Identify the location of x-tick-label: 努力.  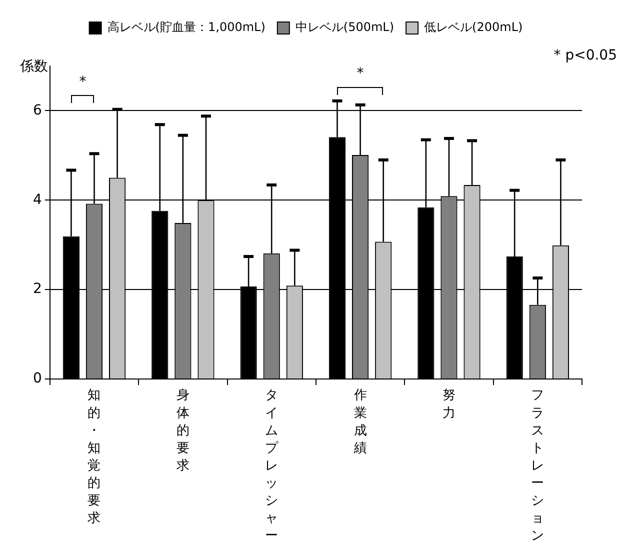
(449, 404).